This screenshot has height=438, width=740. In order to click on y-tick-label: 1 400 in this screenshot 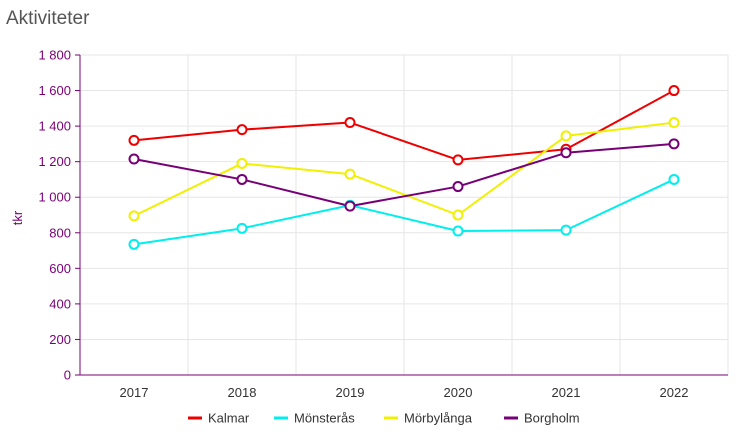, I will do `click(54, 126)`.